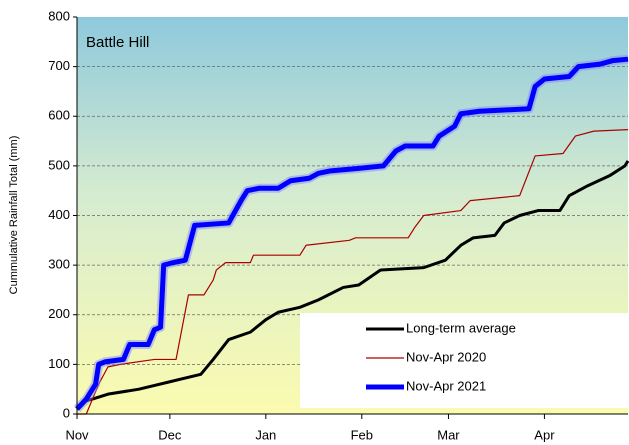 The image size is (629, 445). What do you see at coordinates (59, 164) in the screenshot?
I see `y-tick-label: 500` at bounding box center [59, 164].